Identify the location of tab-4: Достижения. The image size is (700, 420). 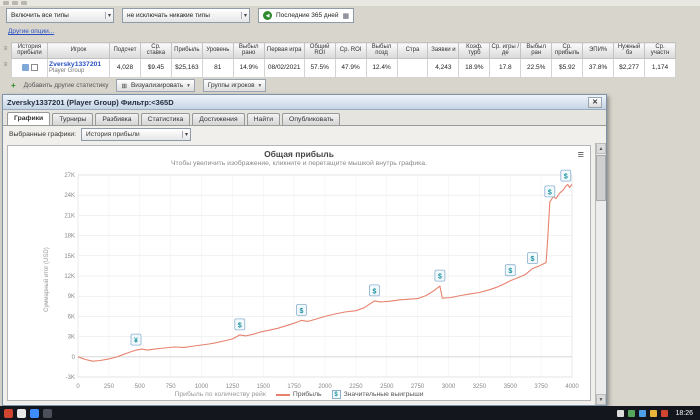
(218, 119).